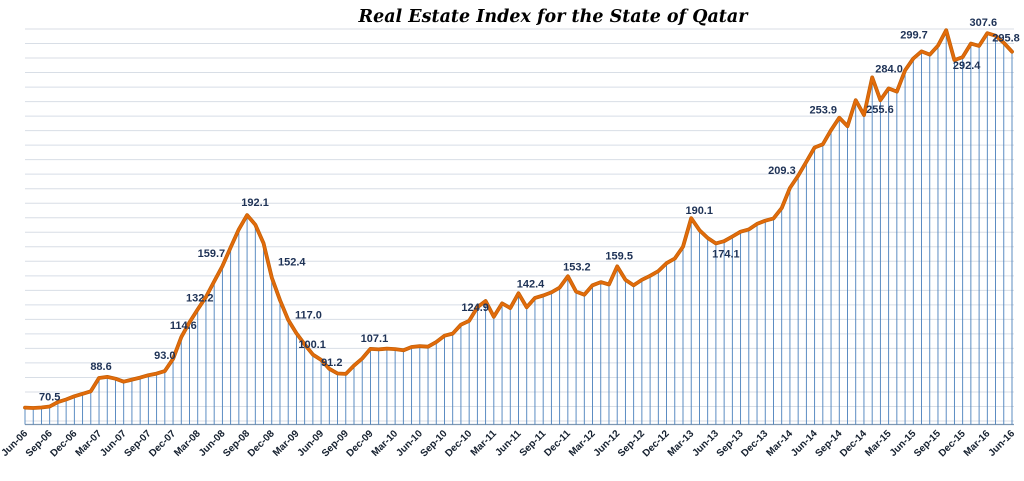 The height and width of the screenshot is (481, 1024). I want to click on x-tick-label: Mar-13, so click(681, 443).